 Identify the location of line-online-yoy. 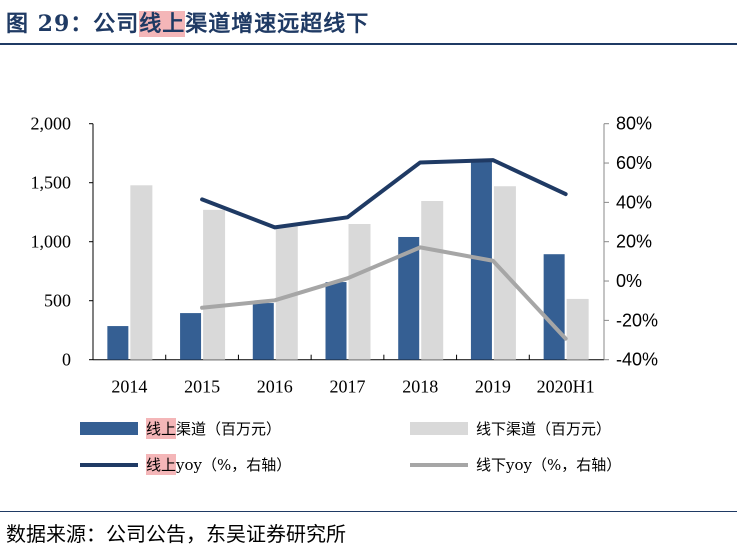
(384, 194).